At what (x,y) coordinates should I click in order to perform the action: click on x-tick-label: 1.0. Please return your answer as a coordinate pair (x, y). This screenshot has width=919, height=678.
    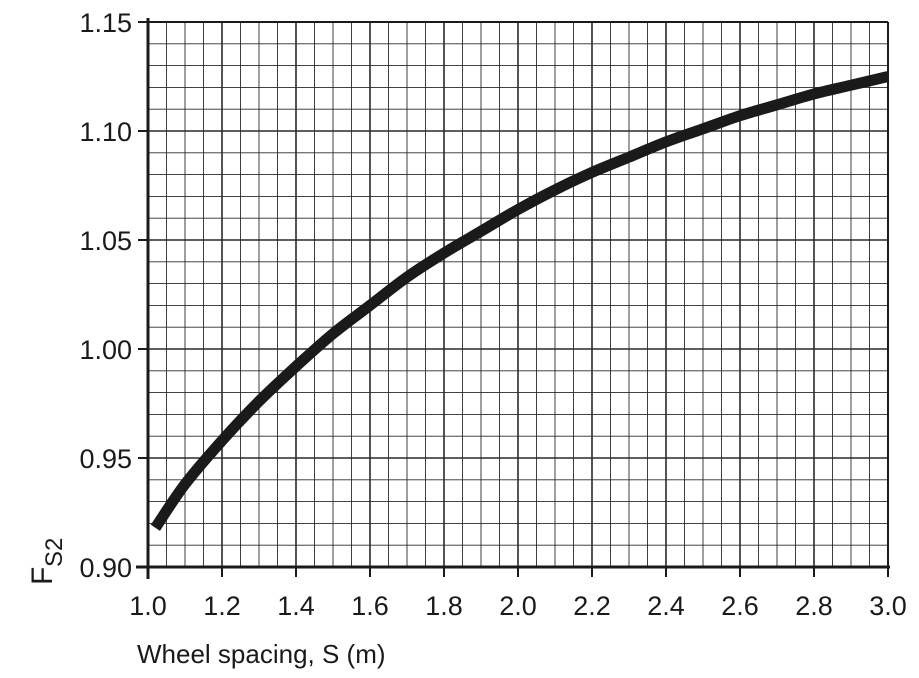
    Looking at the image, I should click on (148, 606).